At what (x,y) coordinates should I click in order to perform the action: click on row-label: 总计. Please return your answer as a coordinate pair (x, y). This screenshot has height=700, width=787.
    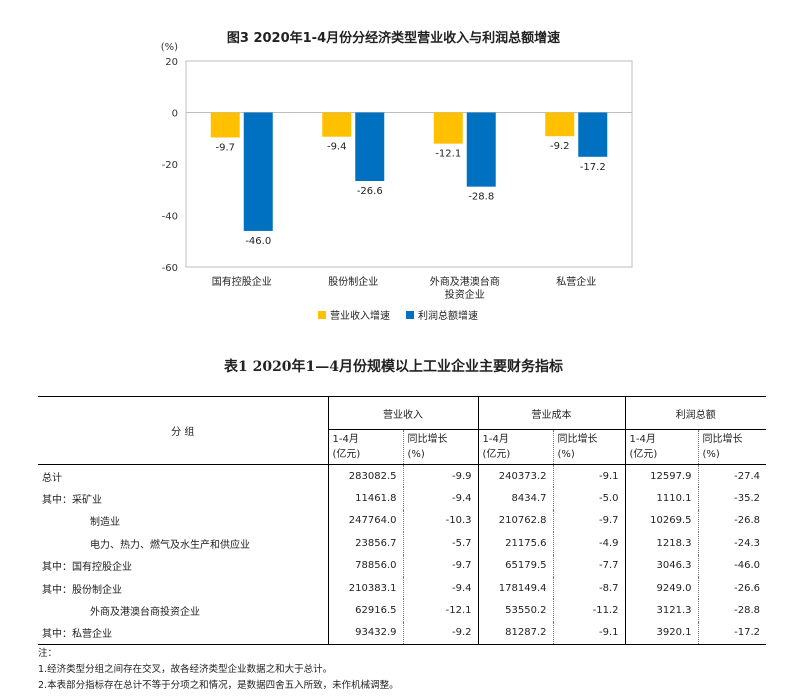
    Looking at the image, I should click on (52, 478).